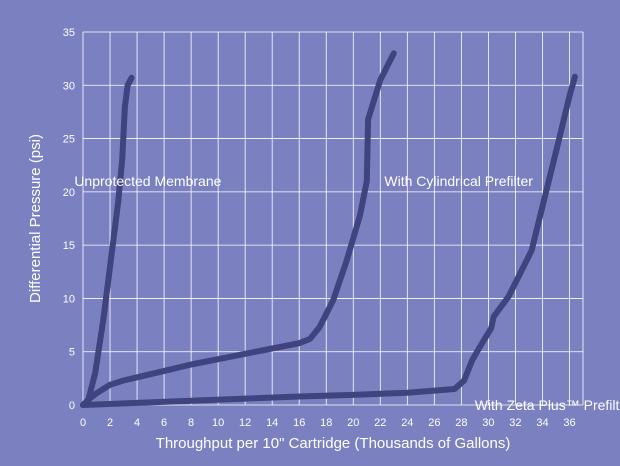 The height and width of the screenshot is (466, 620). I want to click on y-tick-label: 25, so click(69, 140).